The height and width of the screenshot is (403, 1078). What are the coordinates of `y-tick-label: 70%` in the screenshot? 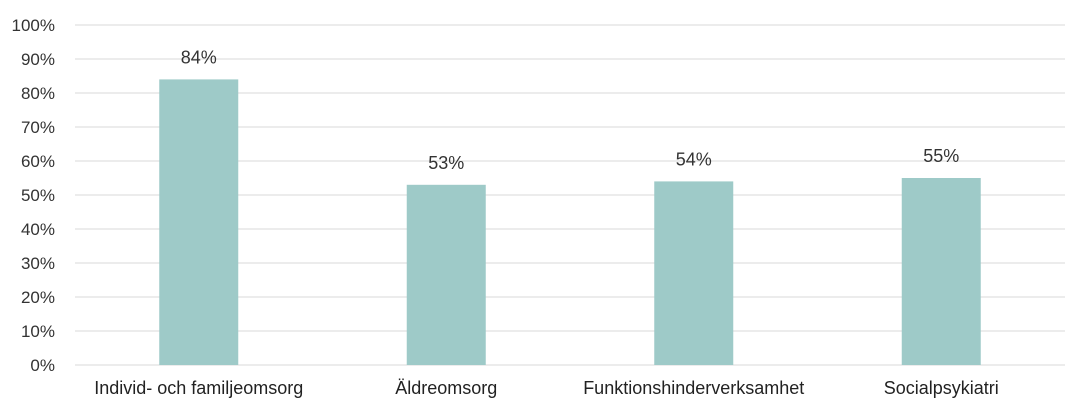 It's located at (38, 127).